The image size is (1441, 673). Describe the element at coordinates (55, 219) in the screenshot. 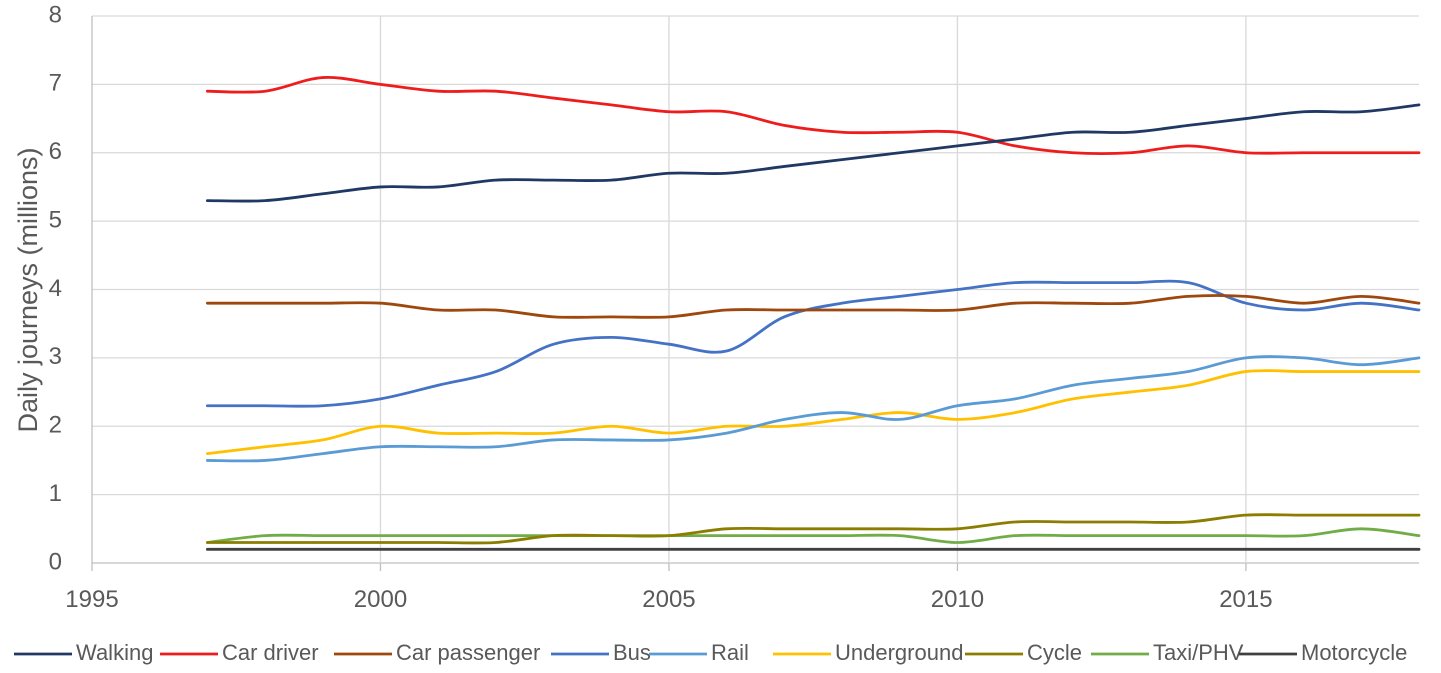

I see `y-tick-label: 5` at that location.